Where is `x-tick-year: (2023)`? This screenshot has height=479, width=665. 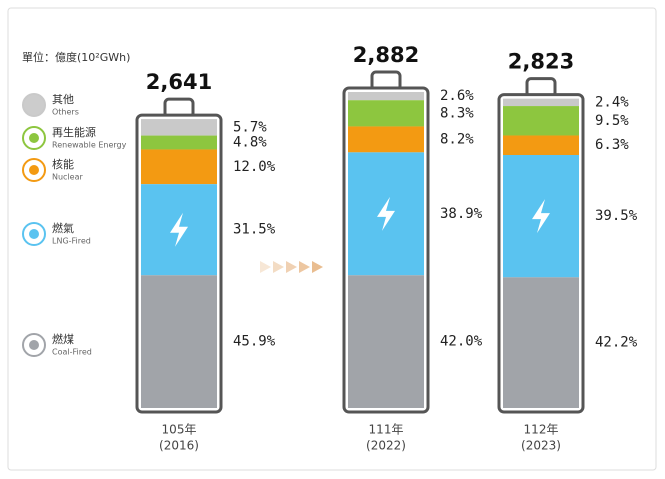 x-tick-year: (2023) is located at coordinates (541, 446).